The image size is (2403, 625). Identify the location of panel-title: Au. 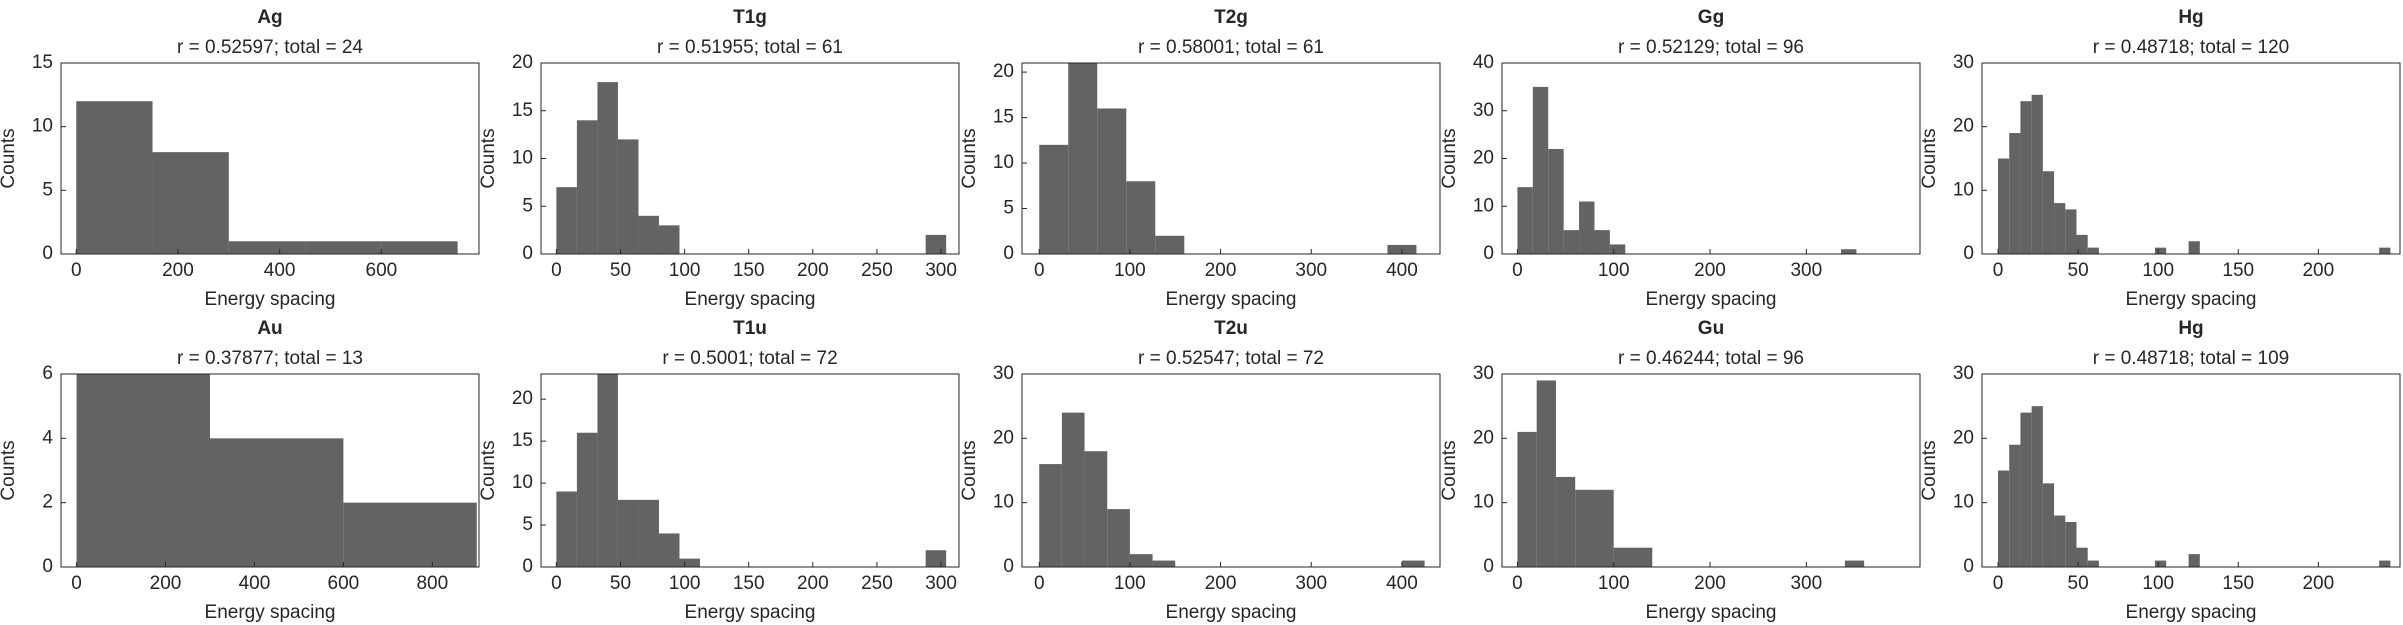
(269, 328).